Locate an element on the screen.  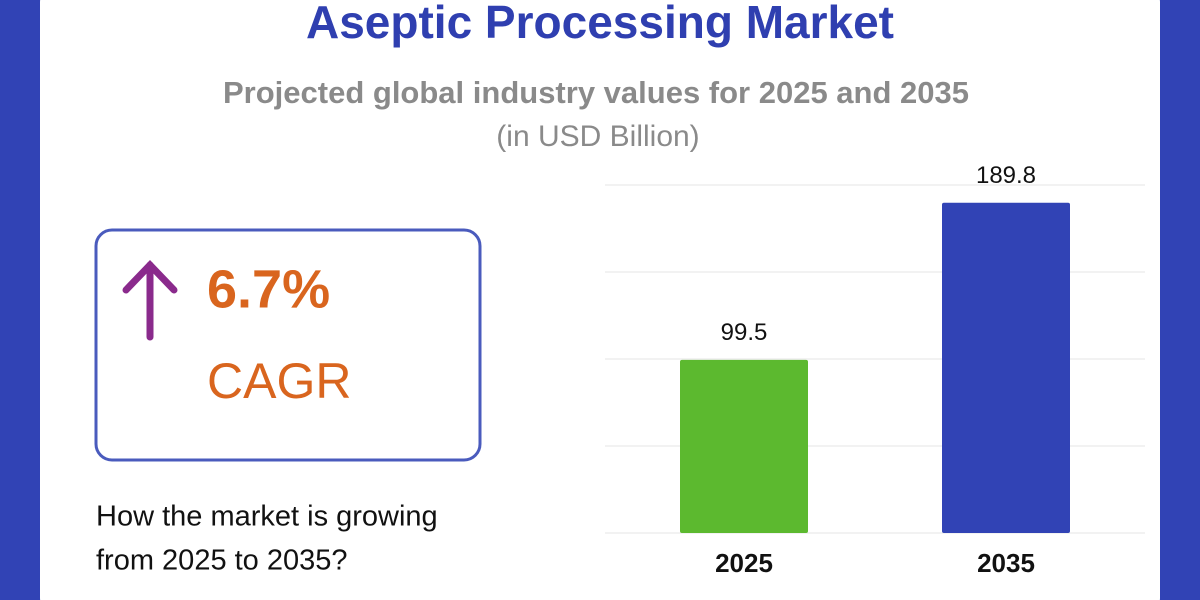
title: Aseptic Processing Market is located at coordinates (600, 24).